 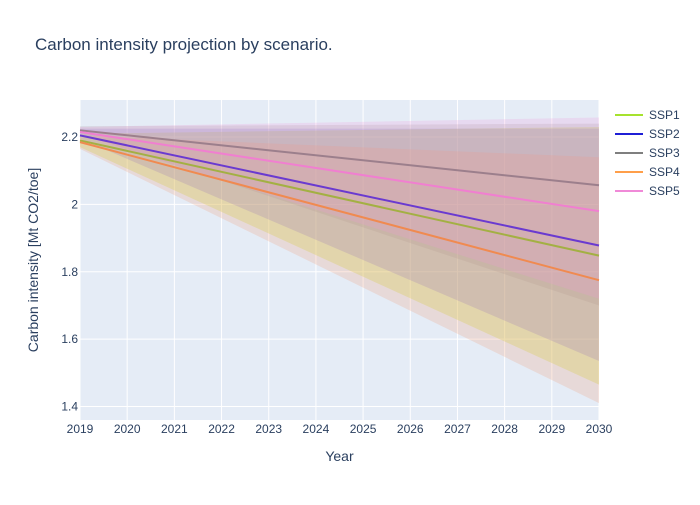 I want to click on x-tick-label: 2029, so click(x=551, y=429).